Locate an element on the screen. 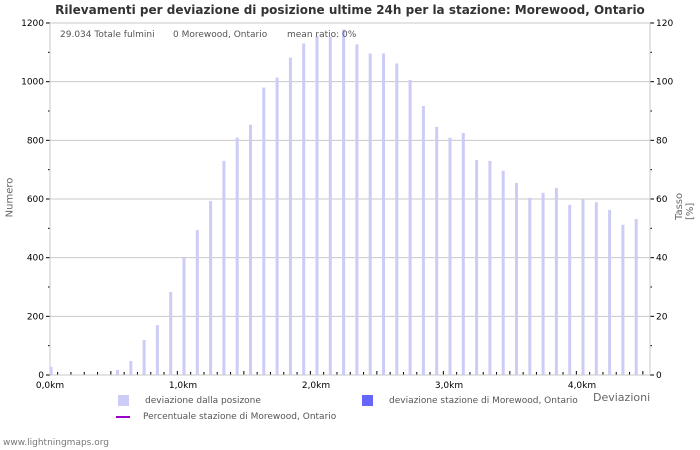 Image resolution: width=700 pixels, height=450 pixels. legend-item-deviation: deviazione dalla posizone is located at coordinates (189, 400).